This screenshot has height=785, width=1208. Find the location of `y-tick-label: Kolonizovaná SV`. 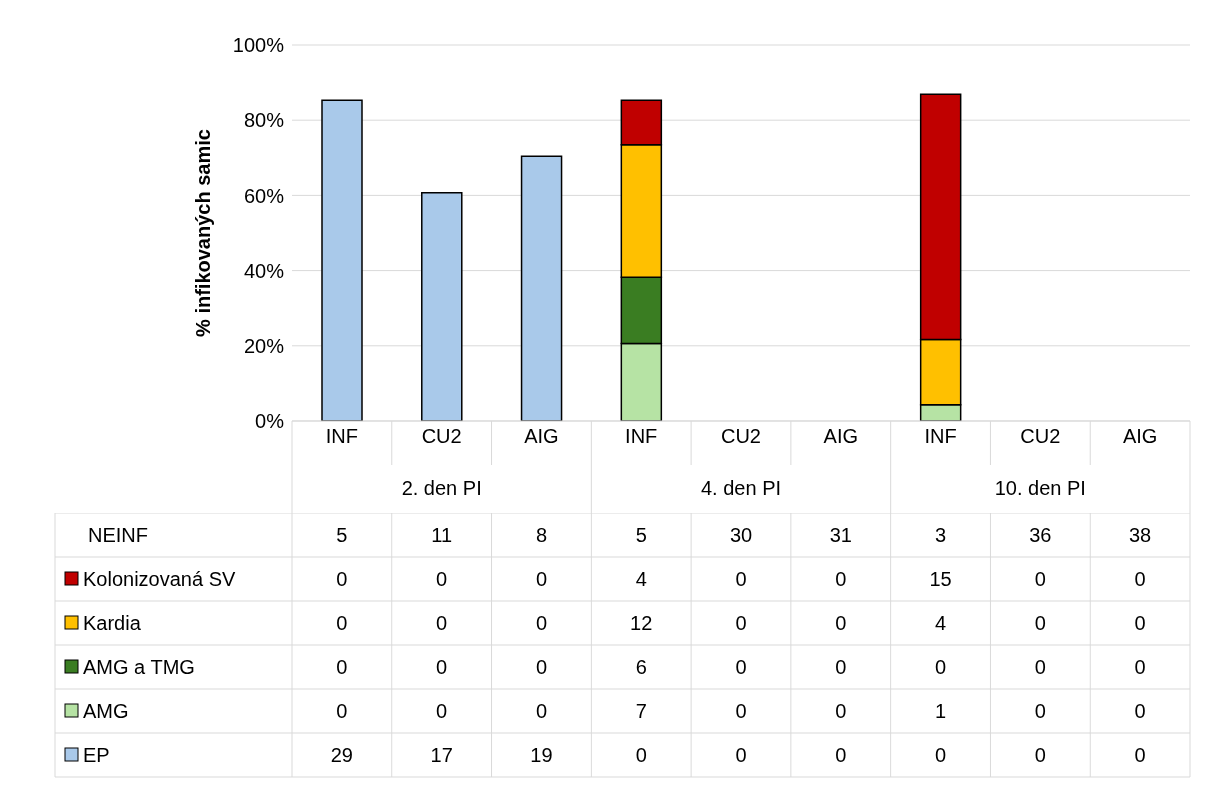

y-tick-label: Kolonizovaná SV is located at coordinates (159, 579).